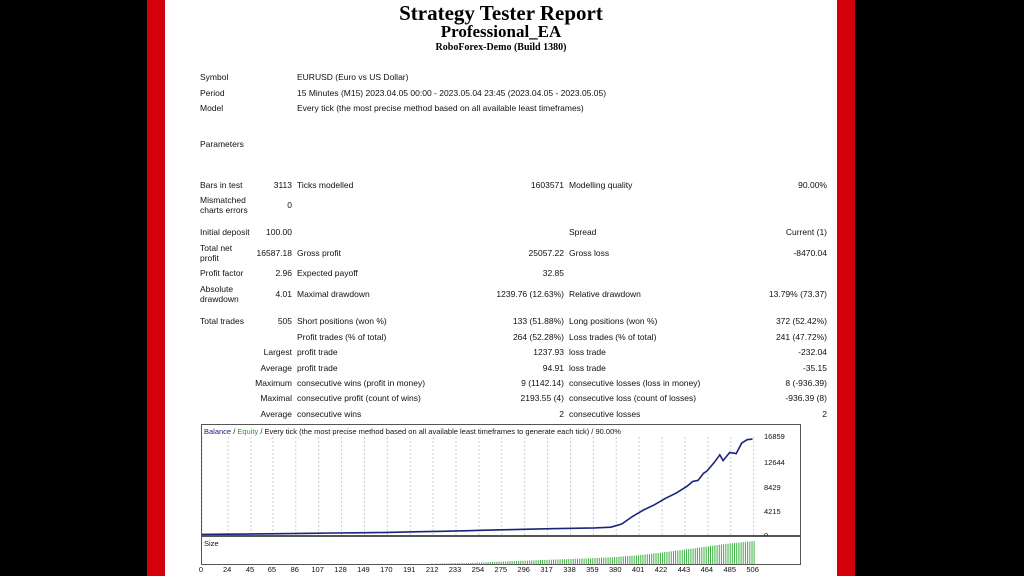  What do you see at coordinates (279, 232) in the screenshot?
I see `deposit-value: 100.00` at bounding box center [279, 232].